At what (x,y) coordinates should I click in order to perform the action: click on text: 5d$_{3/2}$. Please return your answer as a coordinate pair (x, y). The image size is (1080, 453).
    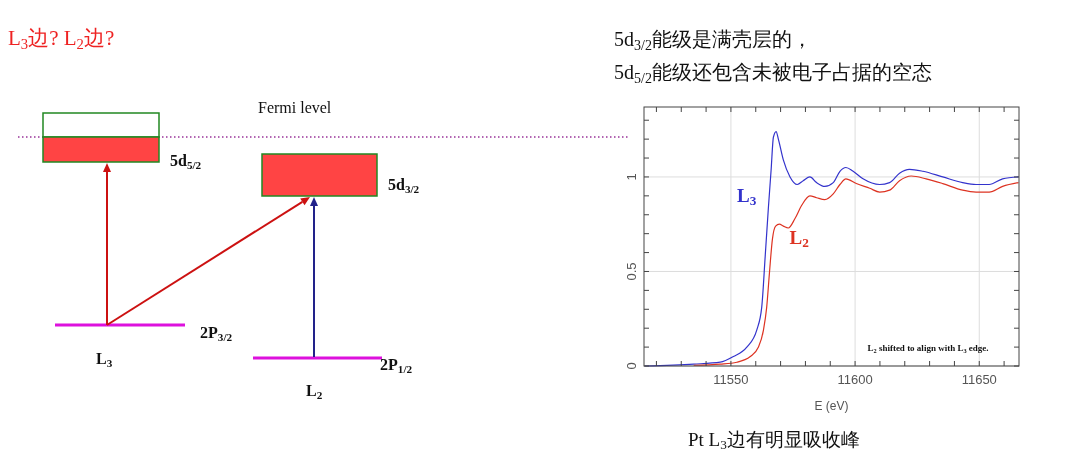
    Looking at the image, I should click on (404, 185).